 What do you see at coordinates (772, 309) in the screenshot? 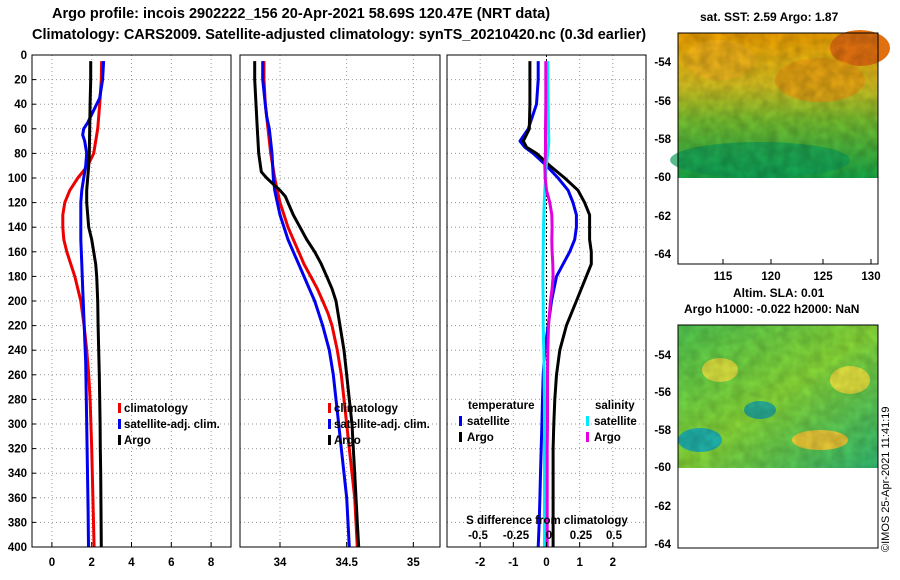
I see `sla-map-title-2: Argo h1000: -0.022 h2000: NaN` at bounding box center [772, 309].